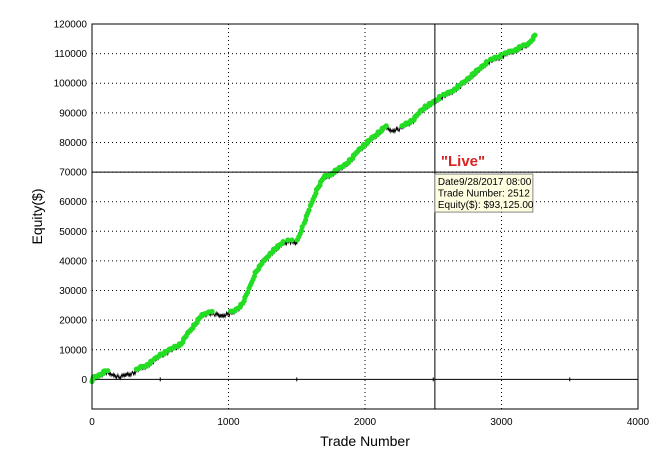 This screenshot has width=659, height=466. What do you see at coordinates (73, 291) in the screenshot?
I see `y-tick-label: 30000` at bounding box center [73, 291].